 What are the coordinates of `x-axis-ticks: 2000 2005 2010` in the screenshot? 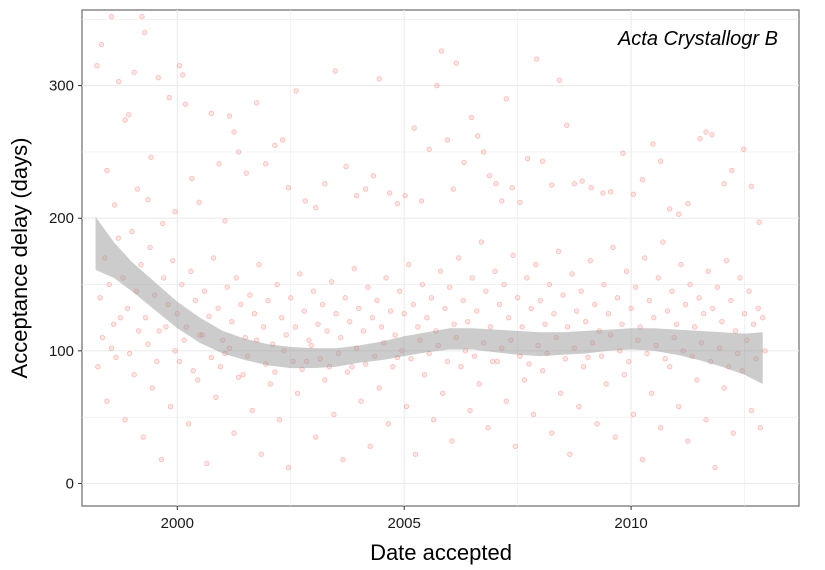 It's located at (404, 519).